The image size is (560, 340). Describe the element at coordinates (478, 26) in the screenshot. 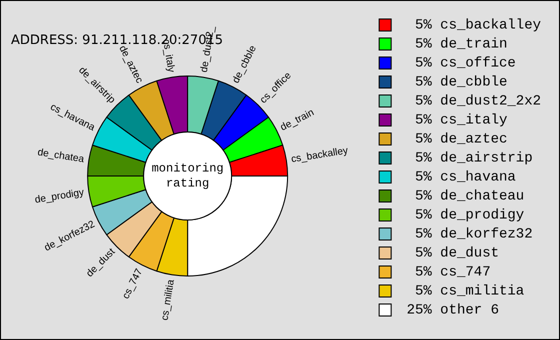

I see `text: 5% cs_backalley` at that location.